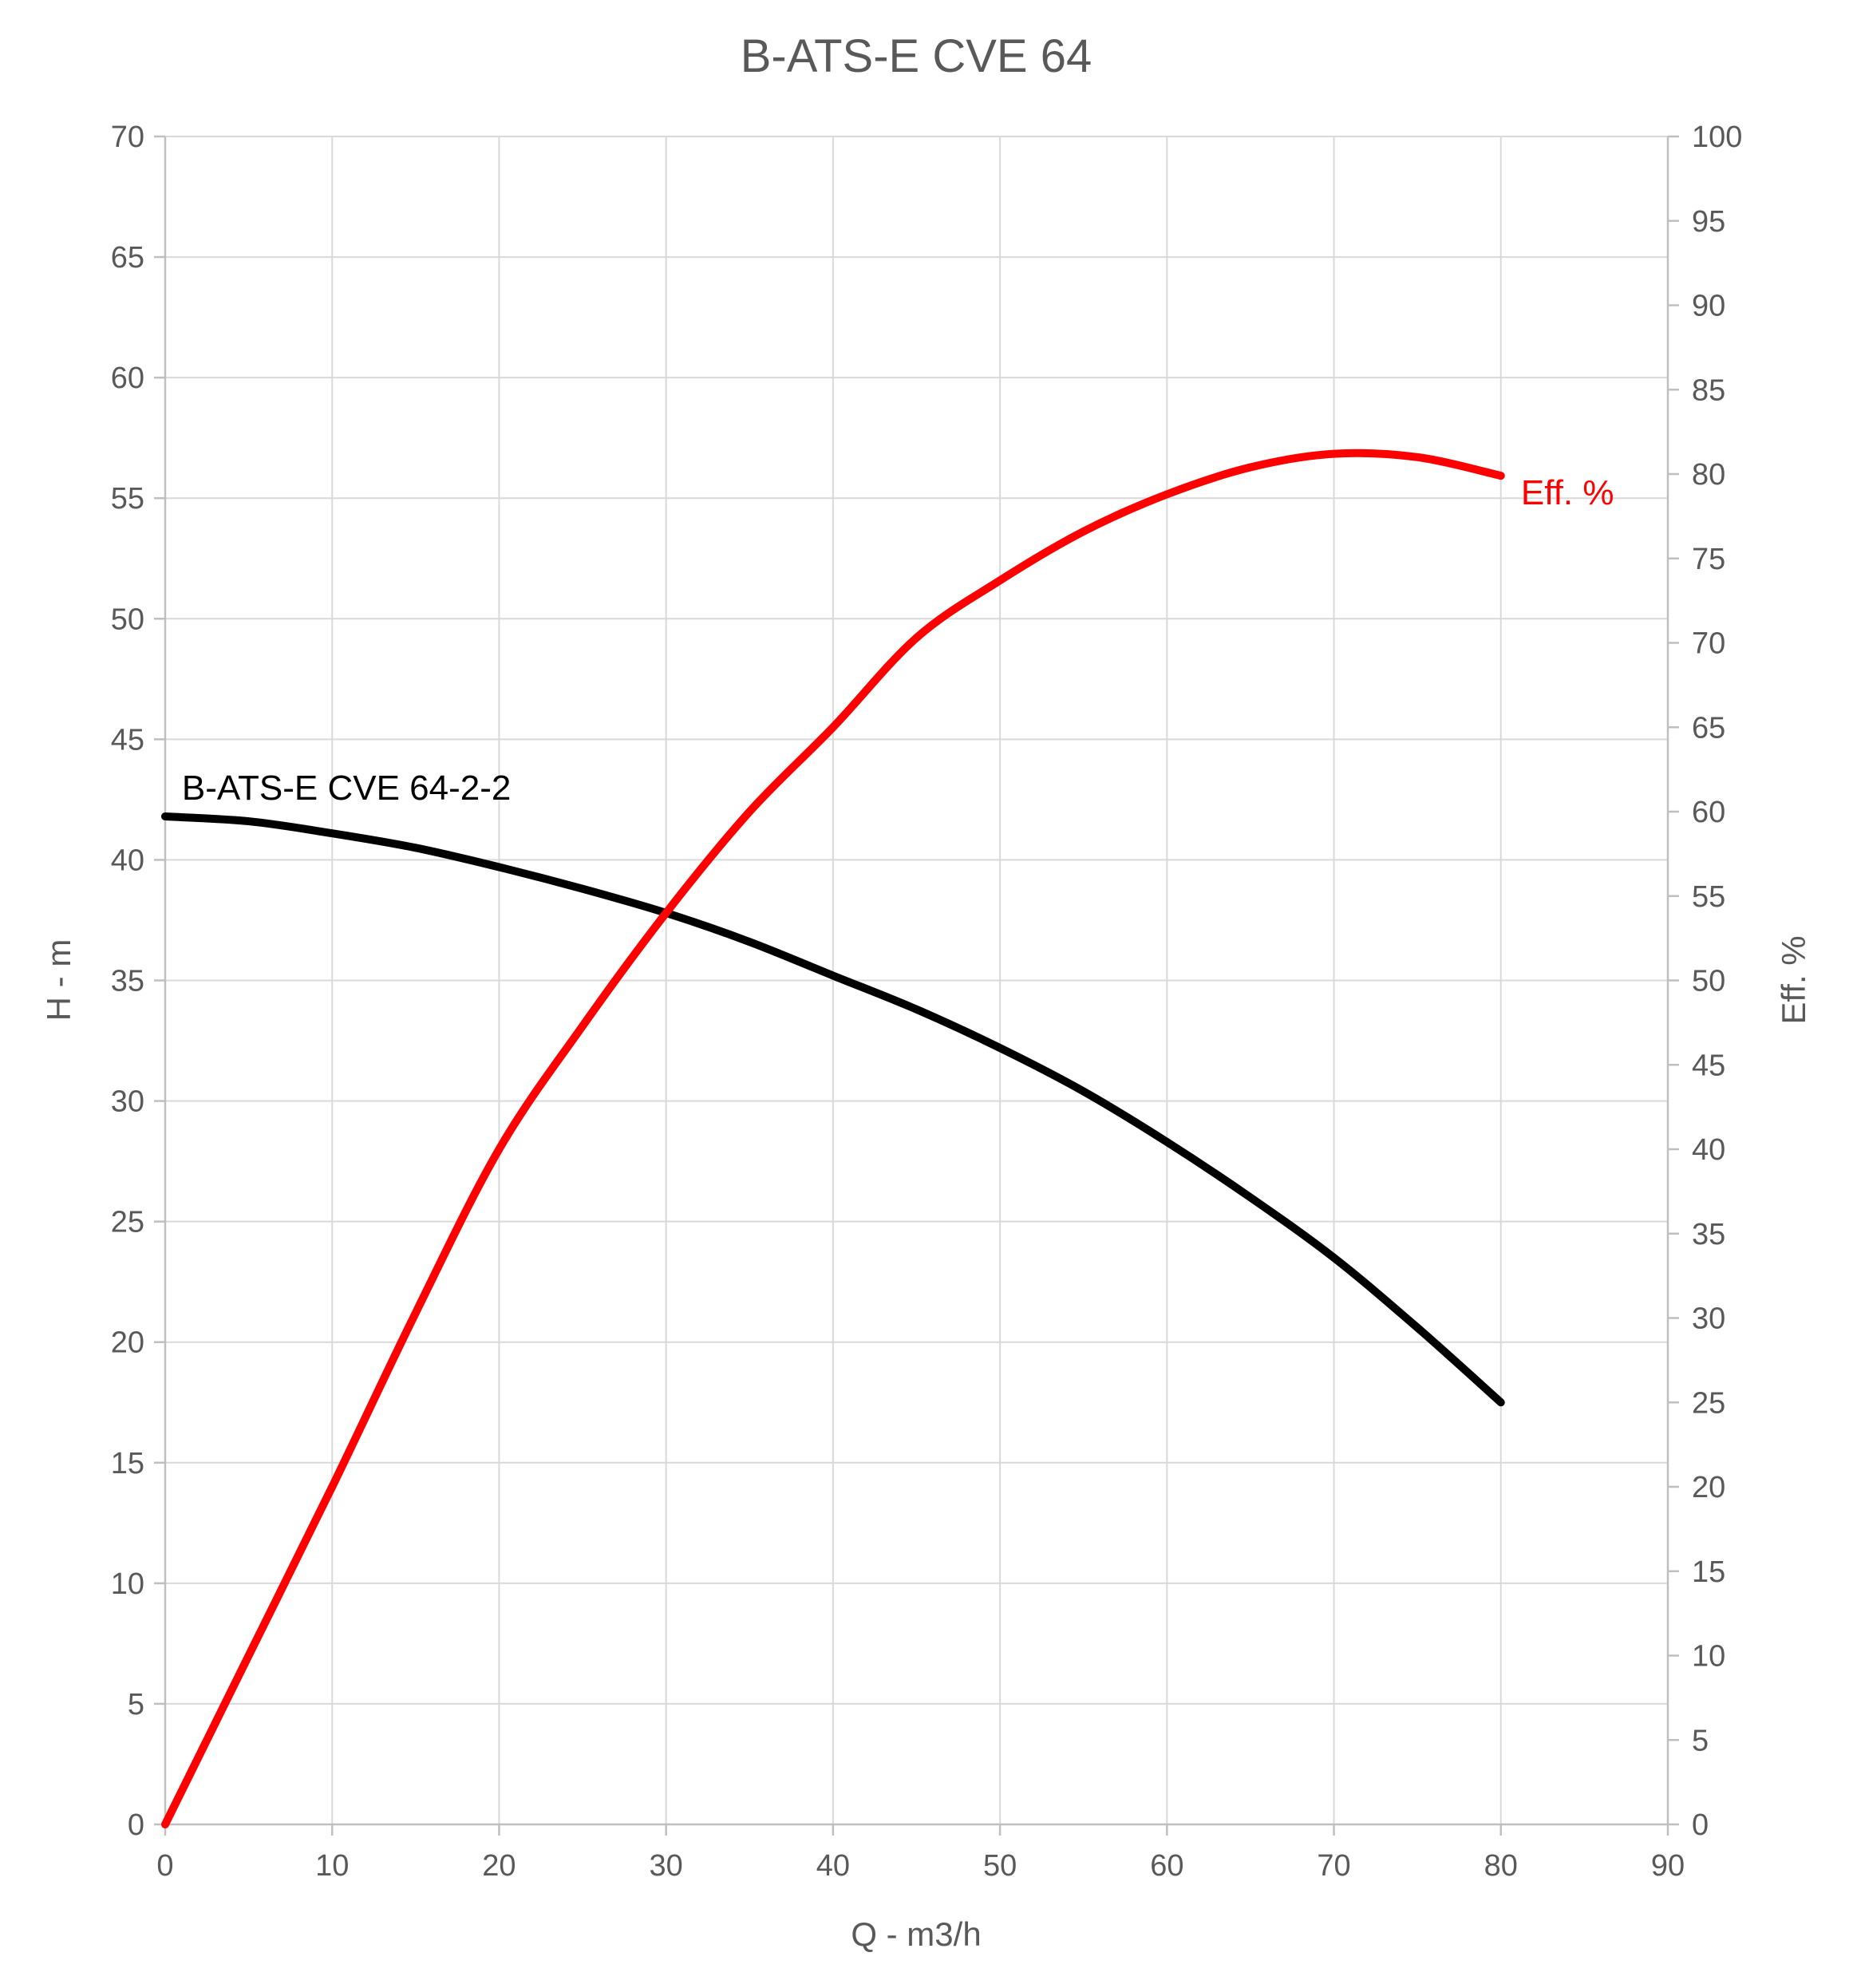  Describe the element at coordinates (1708, 644) in the screenshot. I see `y-right-tick-label: 70` at that location.